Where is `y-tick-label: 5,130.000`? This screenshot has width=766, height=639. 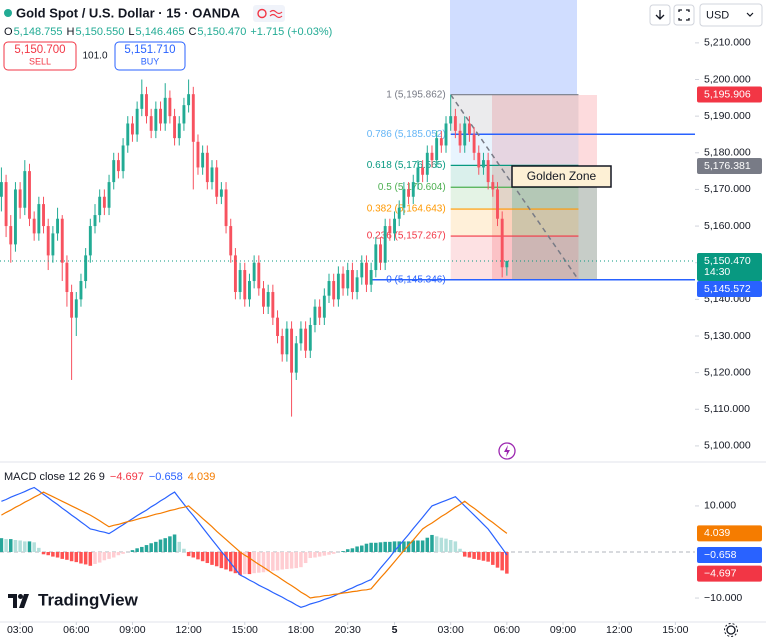
y-tick-label: 5,130.000 is located at coordinates (727, 336).